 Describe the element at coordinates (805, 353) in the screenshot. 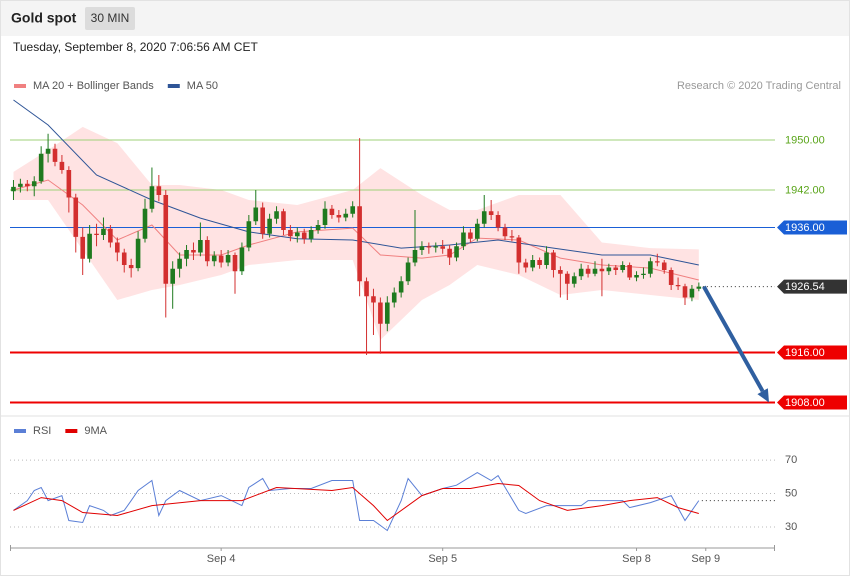

I see `level-label: 1916.00` at that location.